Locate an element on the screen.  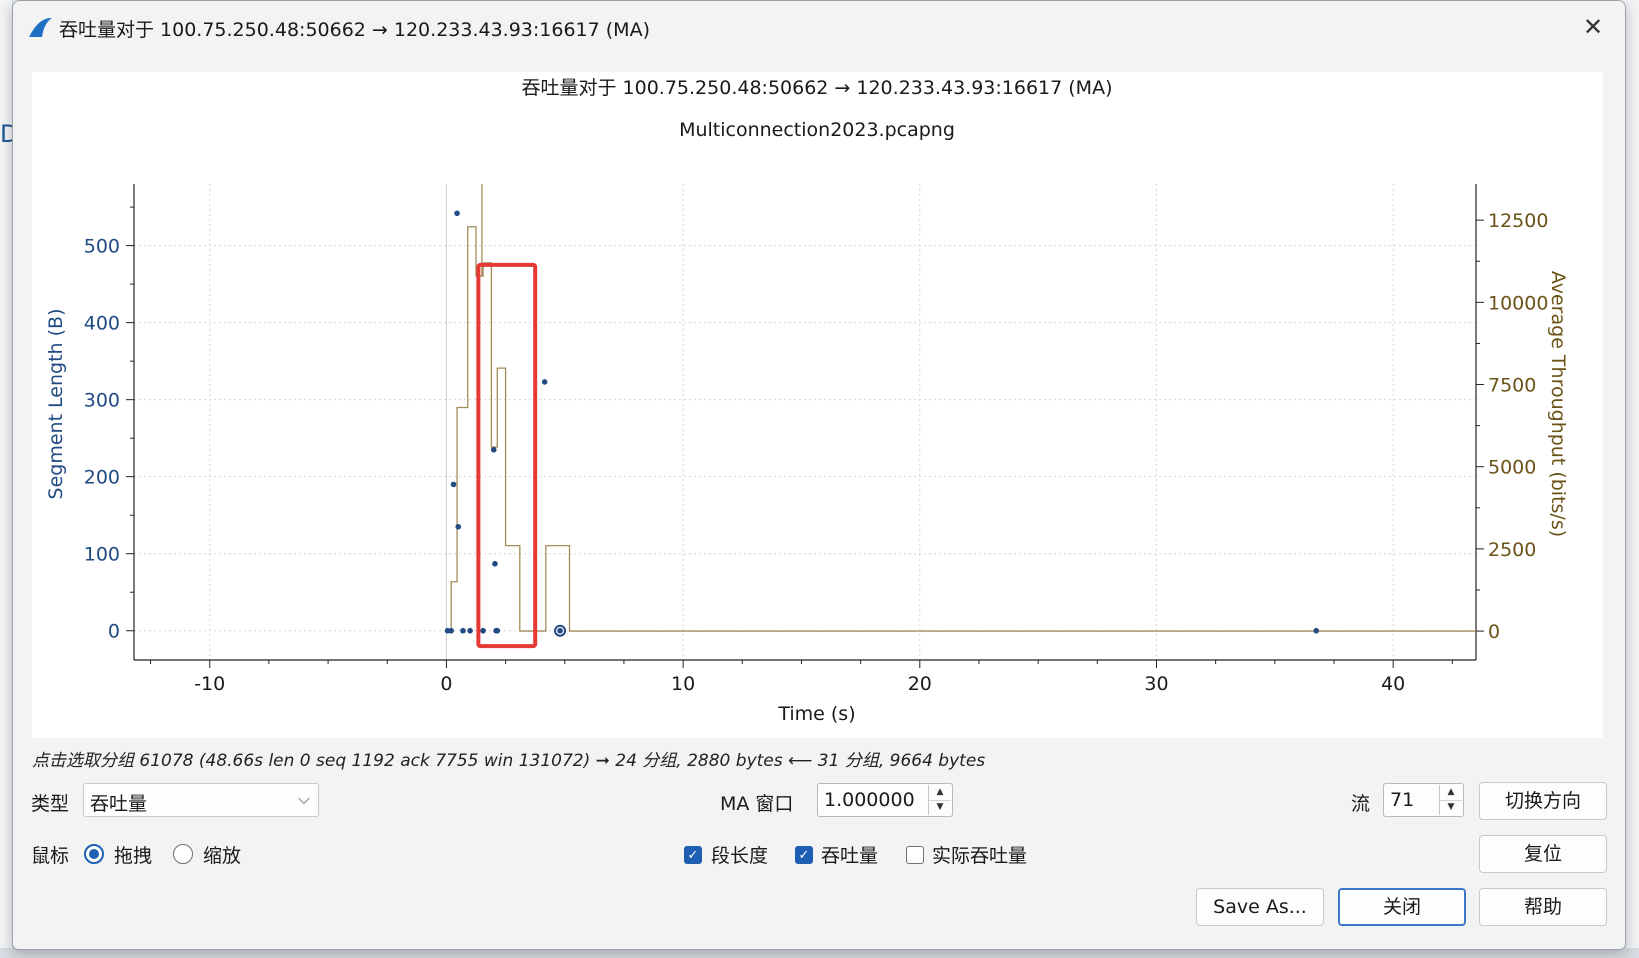
close-button: 关闭 is located at coordinates (1402, 907).